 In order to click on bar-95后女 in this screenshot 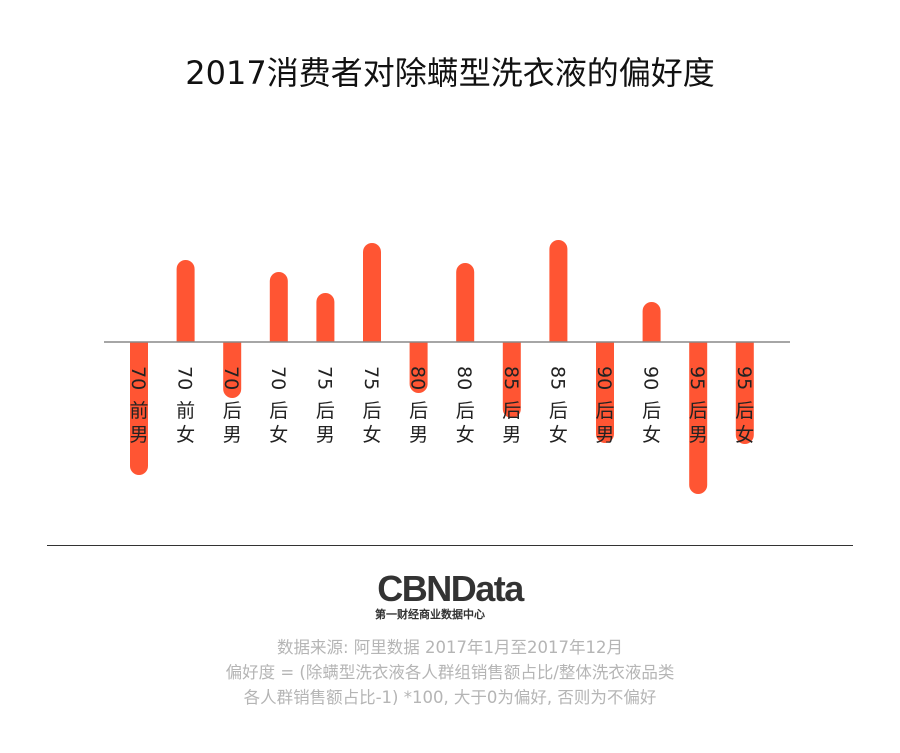, I will do `click(744, 393)`.